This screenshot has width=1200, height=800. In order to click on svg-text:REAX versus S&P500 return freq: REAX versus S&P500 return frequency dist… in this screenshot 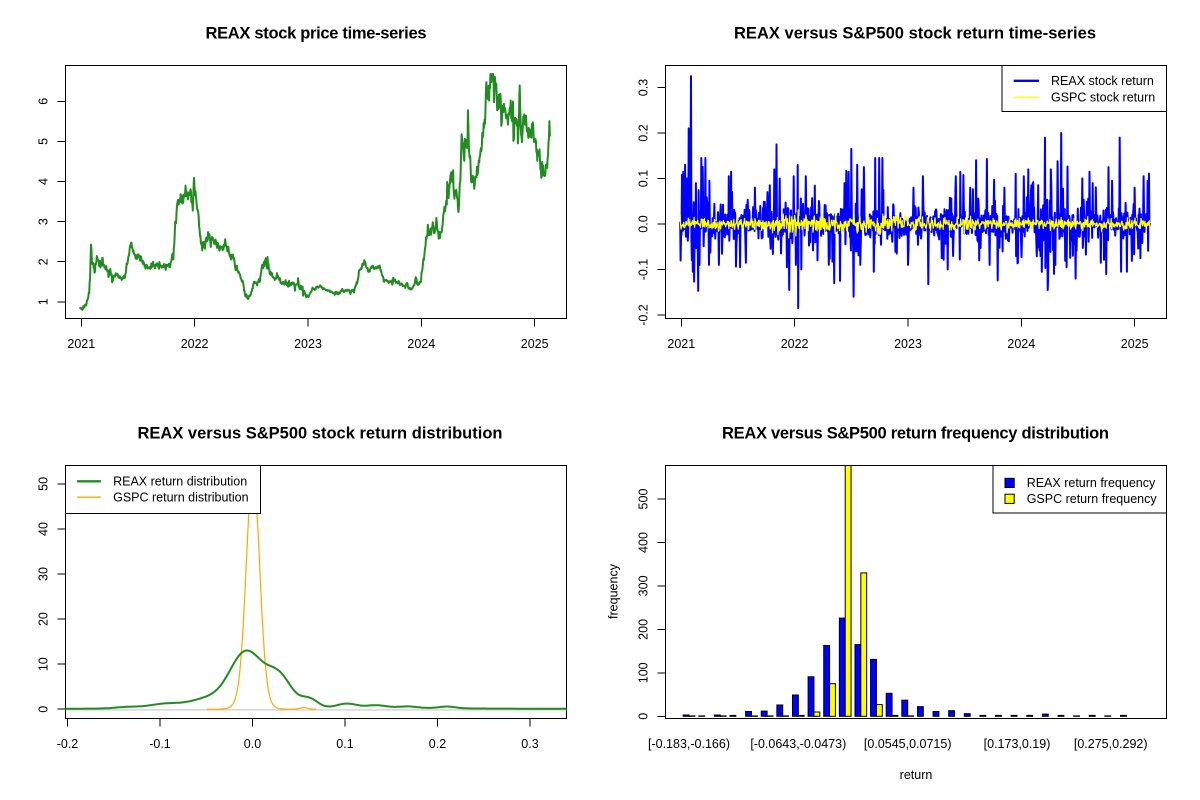, I will do `click(915, 434)`.